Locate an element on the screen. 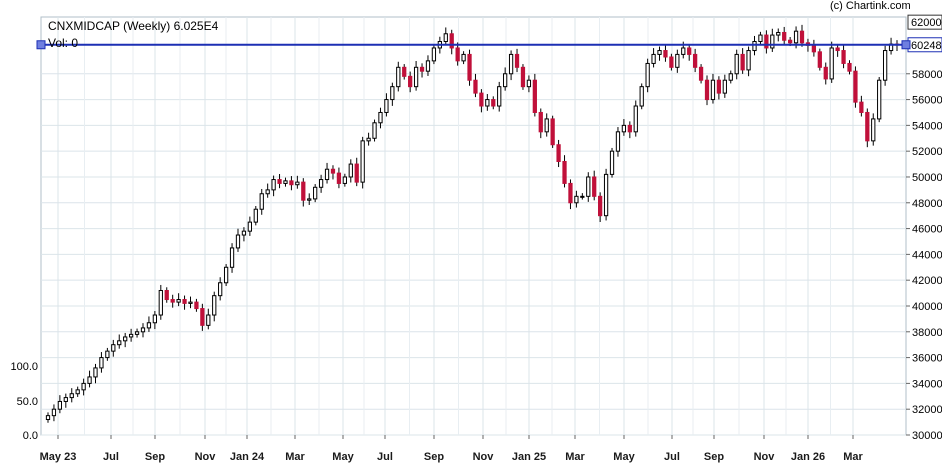  x-tick-label: Mar is located at coordinates (853, 457).